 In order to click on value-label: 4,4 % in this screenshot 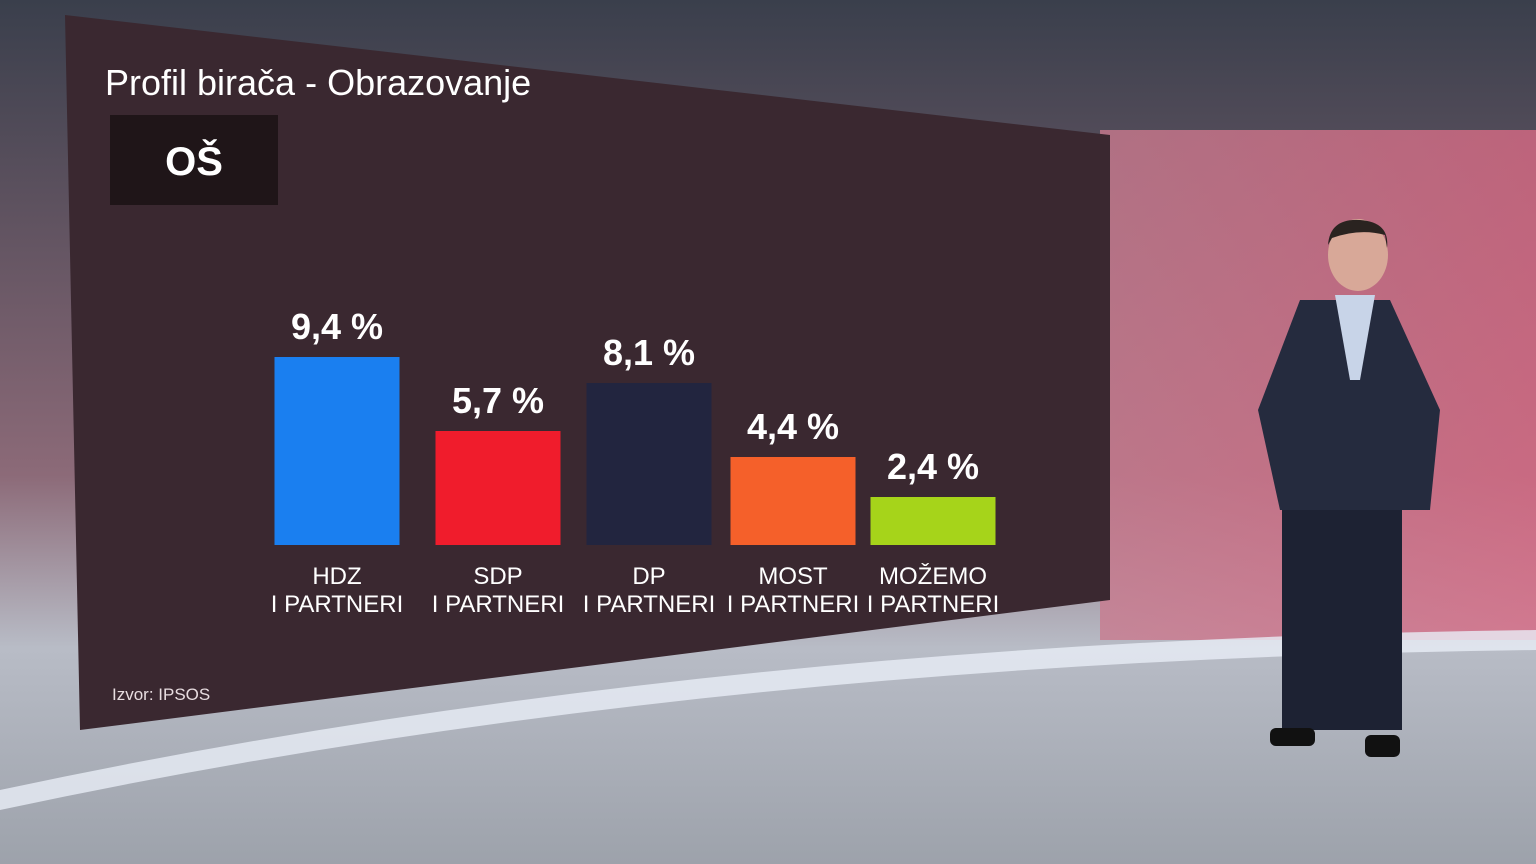, I will do `click(793, 426)`.